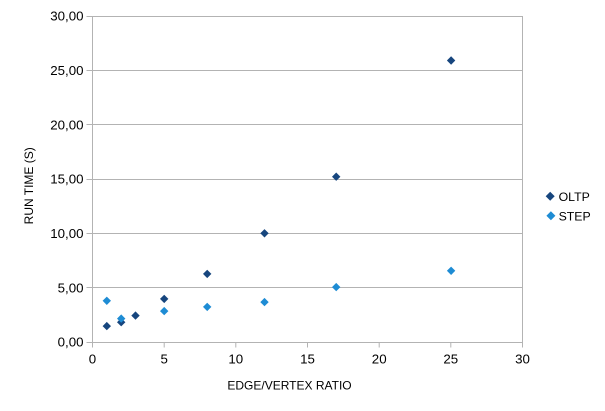 Image resolution: width=605 pixels, height=411 pixels. I want to click on svg-text: 5, so click(163, 358).